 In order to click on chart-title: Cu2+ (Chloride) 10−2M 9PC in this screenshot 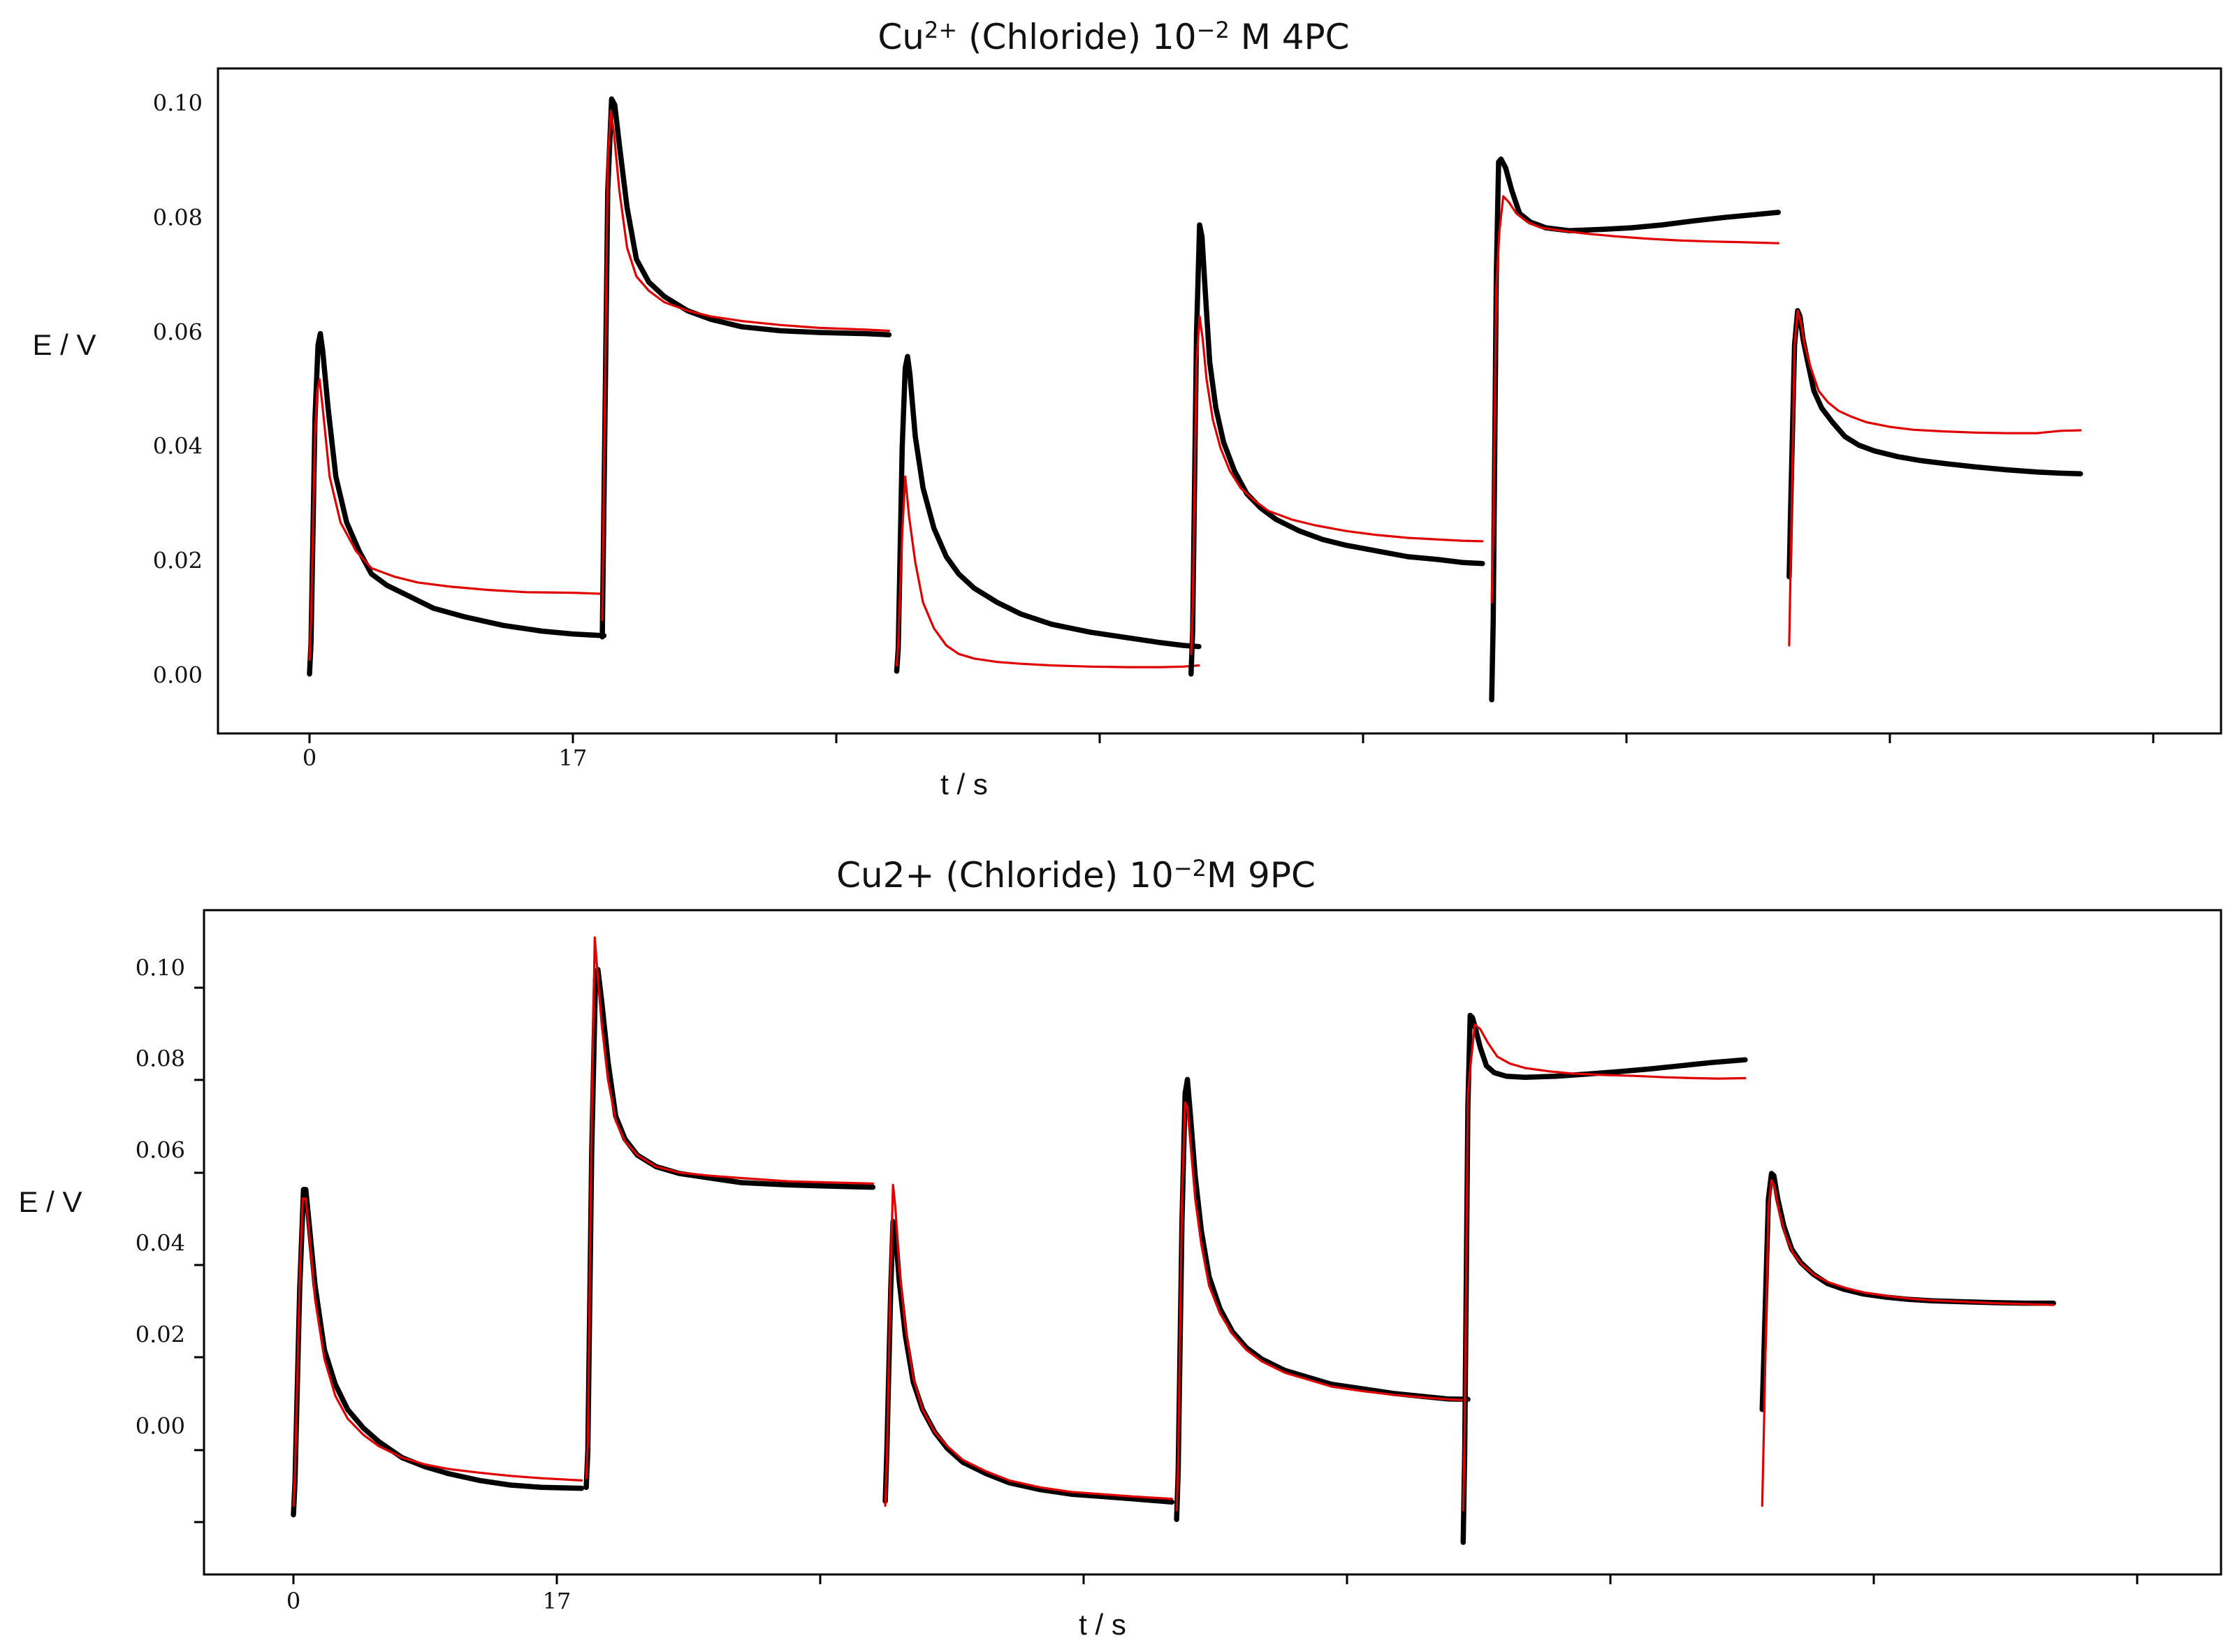, I will do `click(1076, 875)`.